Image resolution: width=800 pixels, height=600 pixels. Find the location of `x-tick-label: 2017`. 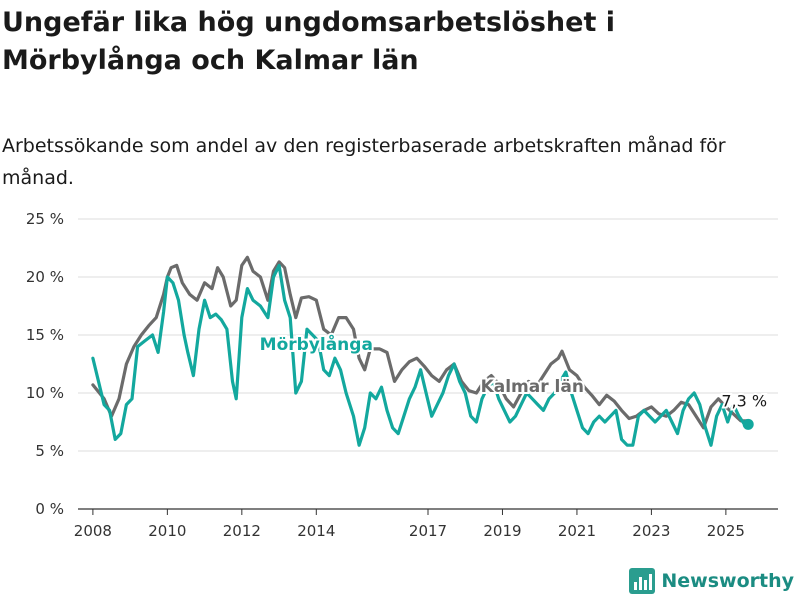

x-tick-label: 2017 is located at coordinates (428, 531).